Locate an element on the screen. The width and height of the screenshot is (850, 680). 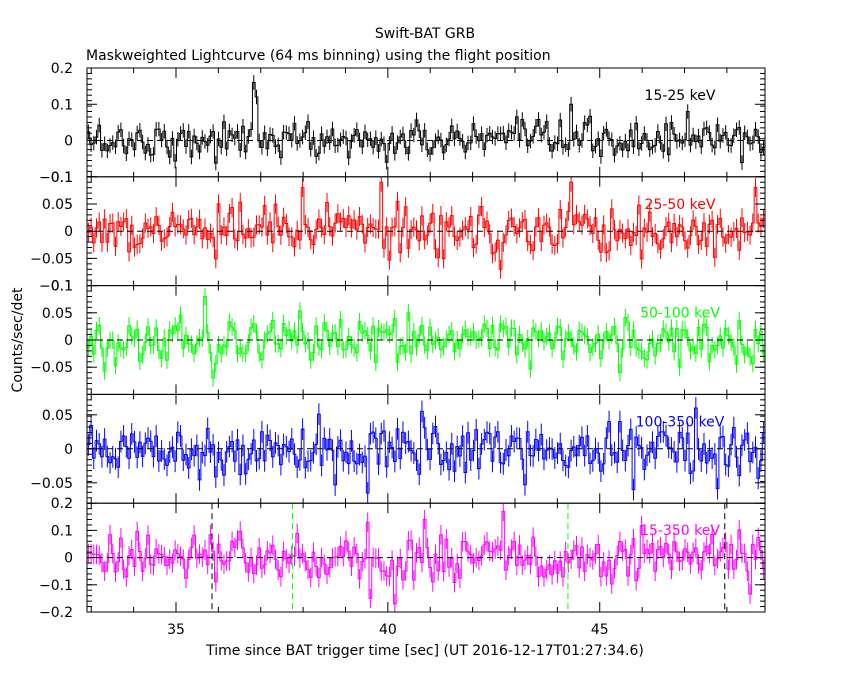
panel-4: 0.05 0 −0.05 100-350 keV is located at coordinates (398, 448).